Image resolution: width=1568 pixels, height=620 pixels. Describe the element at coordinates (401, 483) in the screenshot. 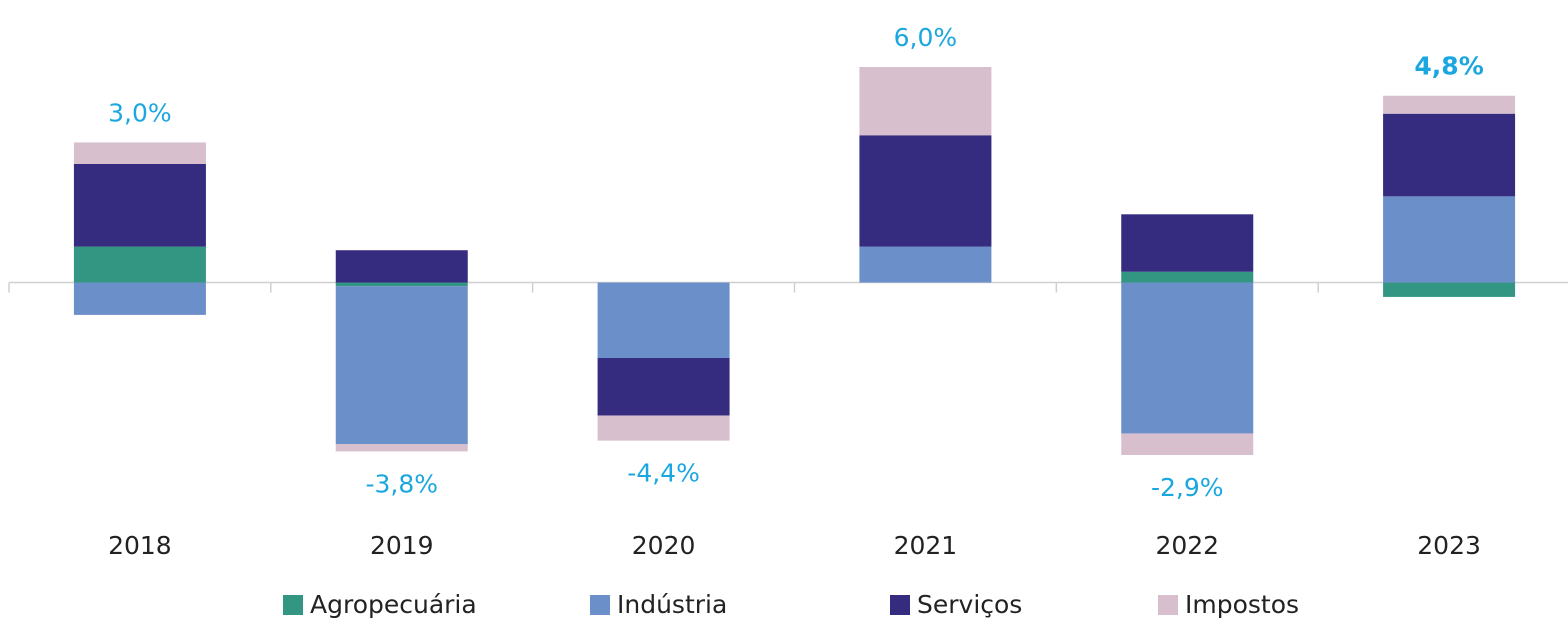

I see `total-label: -3,8%` at that location.